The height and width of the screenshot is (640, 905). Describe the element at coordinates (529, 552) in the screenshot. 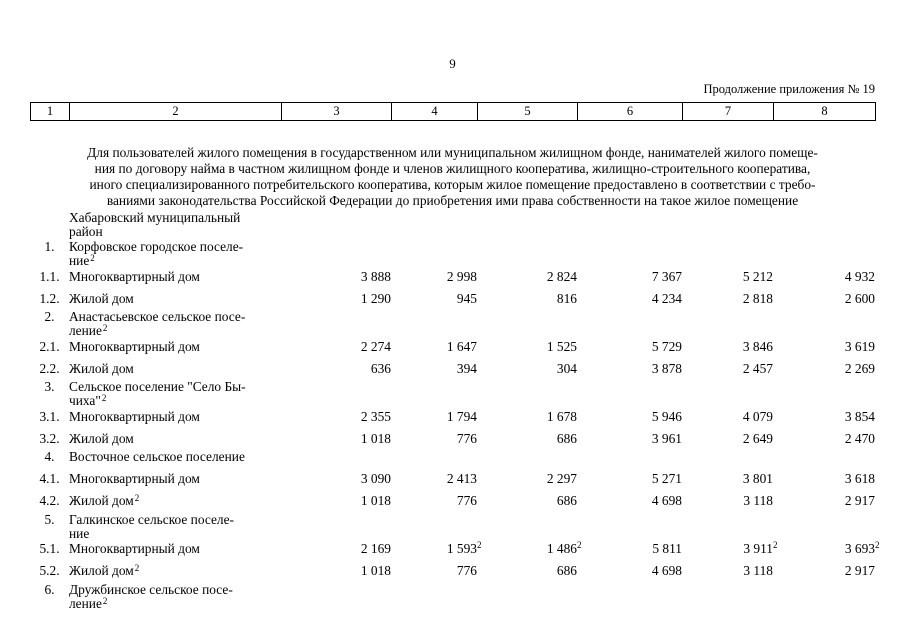

I see `value-cell: 1 486 2` at that location.